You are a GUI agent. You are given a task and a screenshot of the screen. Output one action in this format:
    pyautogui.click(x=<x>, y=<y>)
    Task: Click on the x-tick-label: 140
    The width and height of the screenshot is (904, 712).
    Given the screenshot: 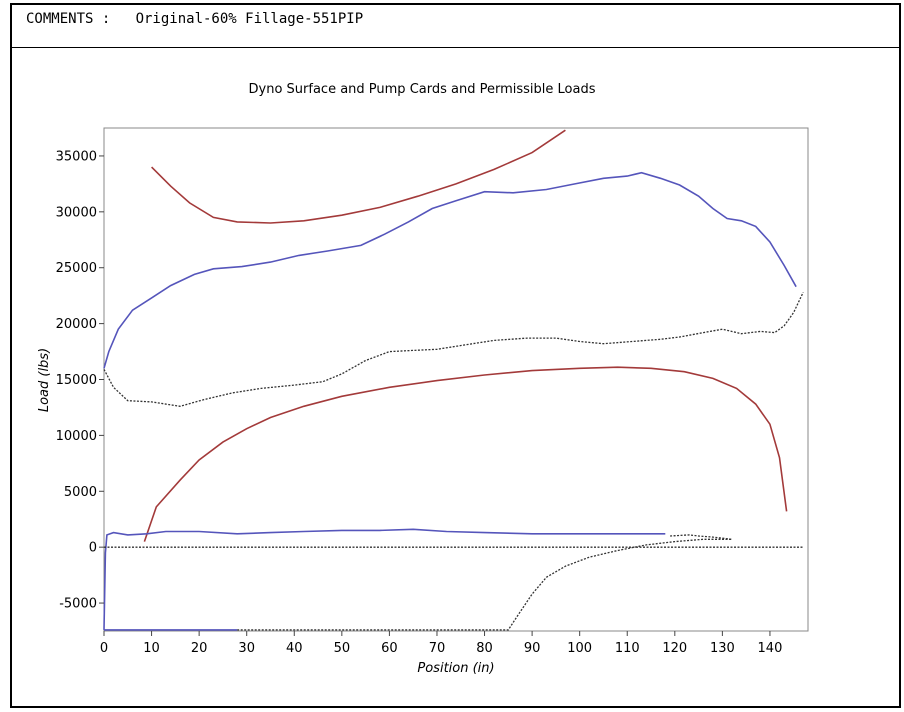 What is the action you would take?
    pyautogui.click(x=770, y=648)
    